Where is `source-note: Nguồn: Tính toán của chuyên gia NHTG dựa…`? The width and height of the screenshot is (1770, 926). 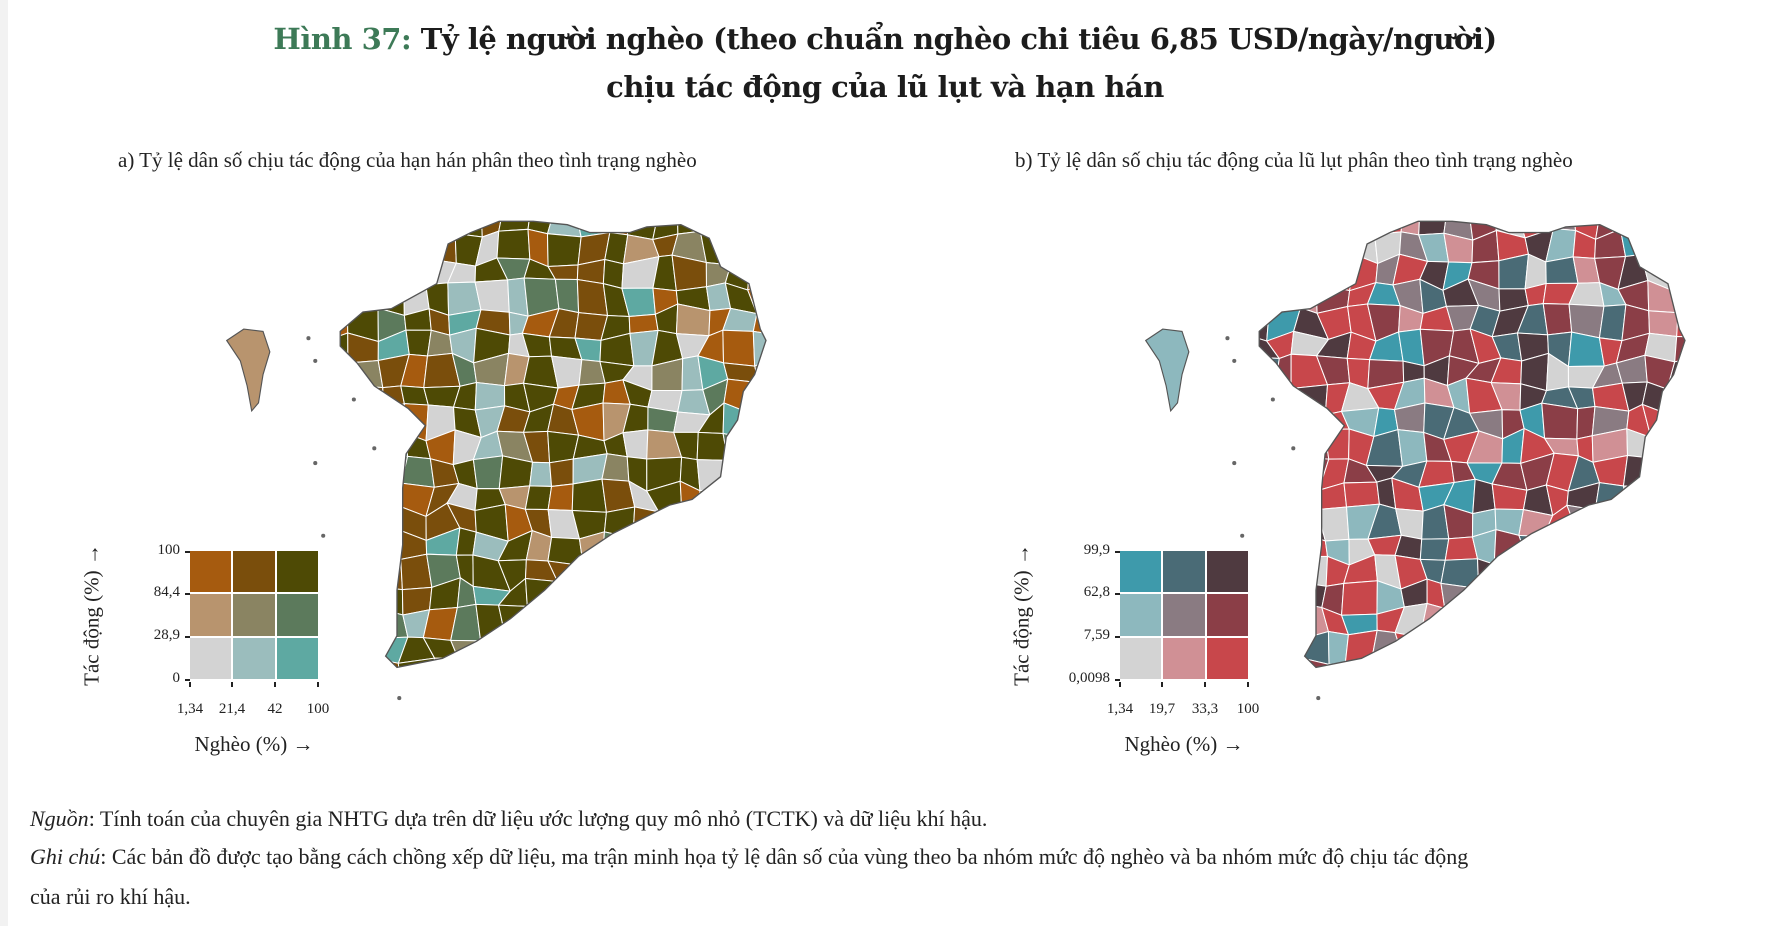
source-note: Nguồn: Tính toán của chuyên gia NHTG dựa… is located at coordinates (508, 819).